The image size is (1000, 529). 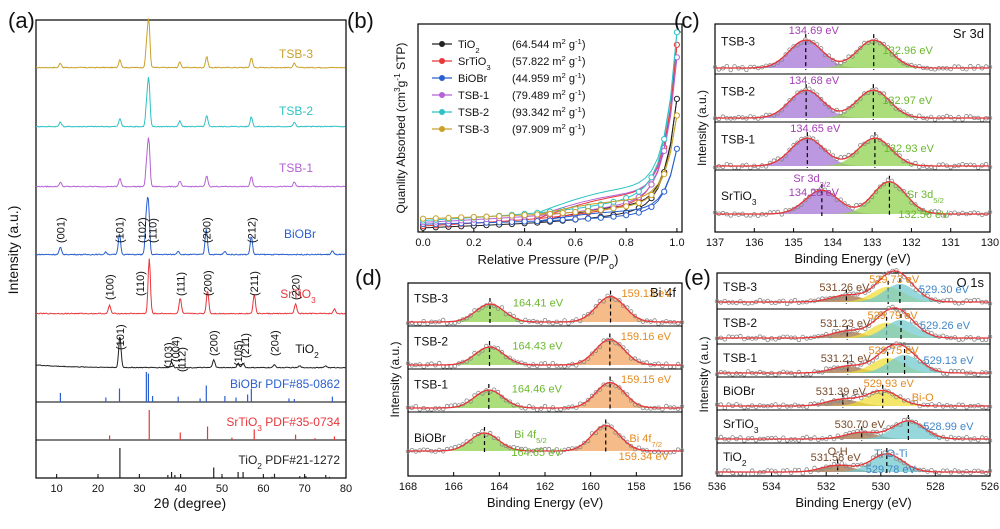 What do you see at coordinates (474, 64) in the screenshot?
I see `bet-legend-name: SrTiO3` at bounding box center [474, 64].